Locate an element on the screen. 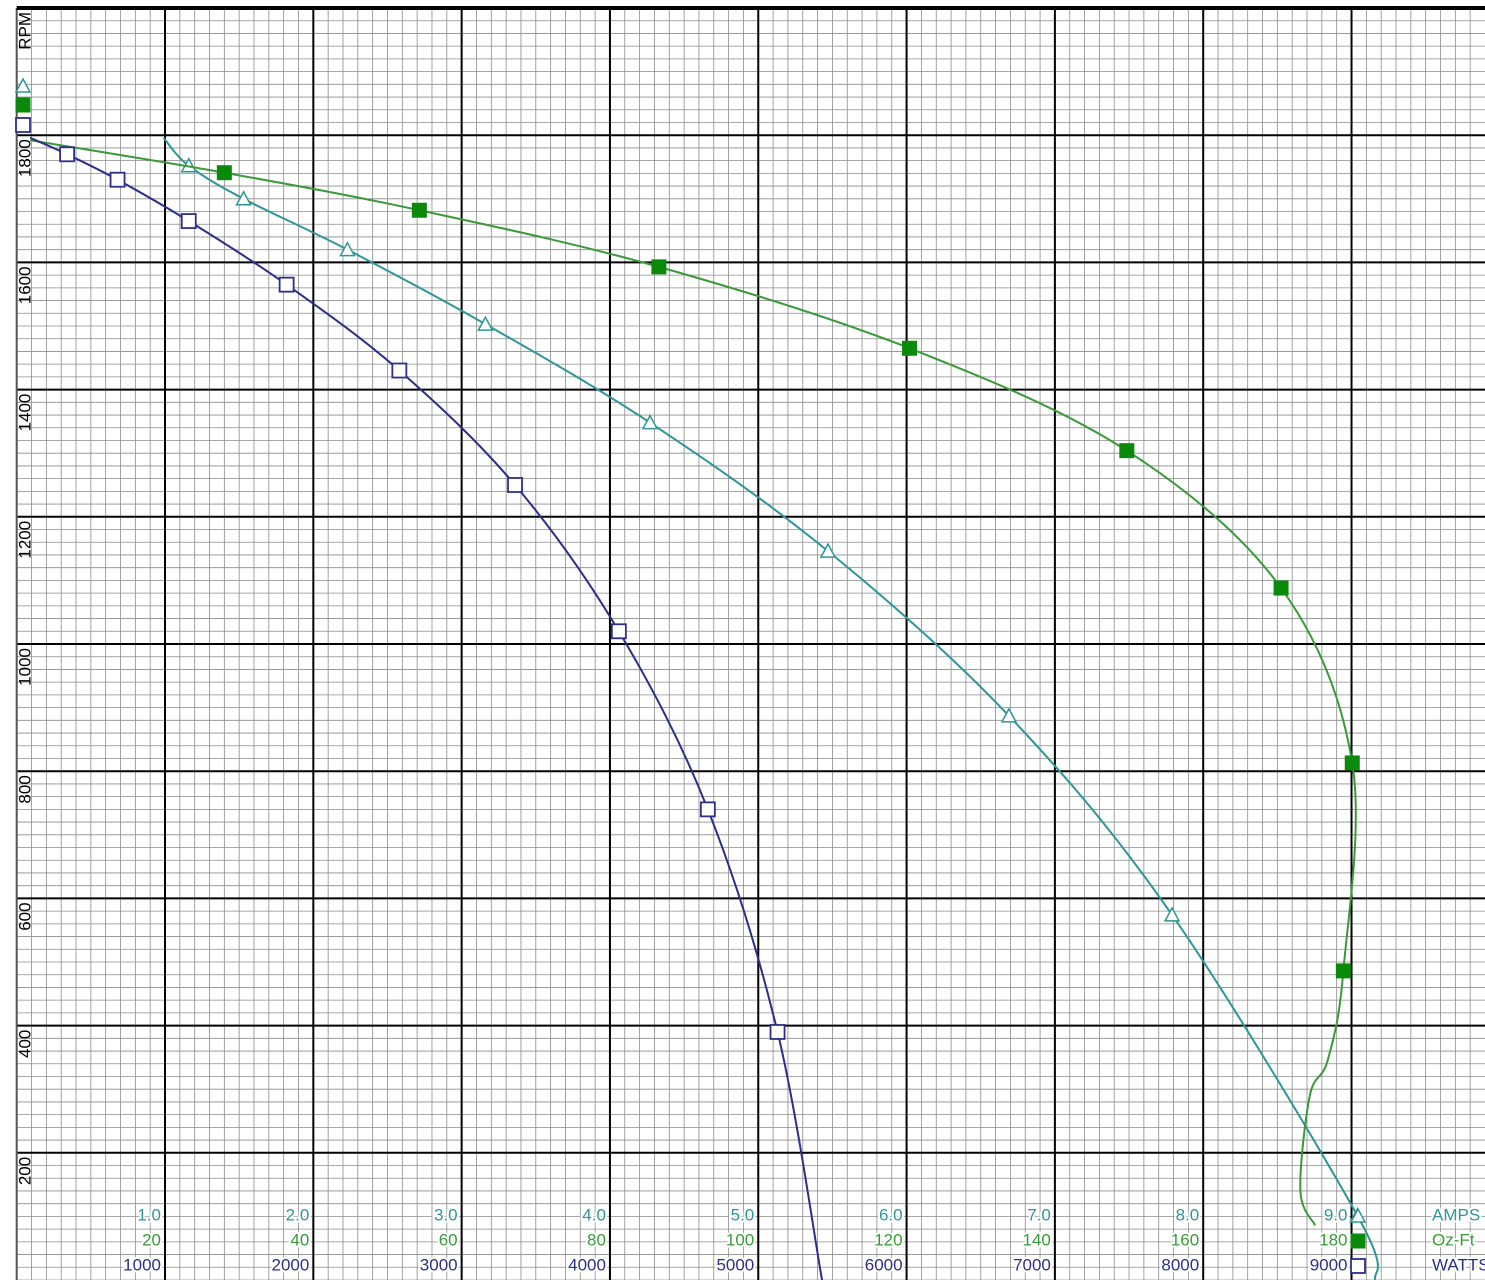  x-tick-label: 6.0 is located at coordinates (891, 1214).